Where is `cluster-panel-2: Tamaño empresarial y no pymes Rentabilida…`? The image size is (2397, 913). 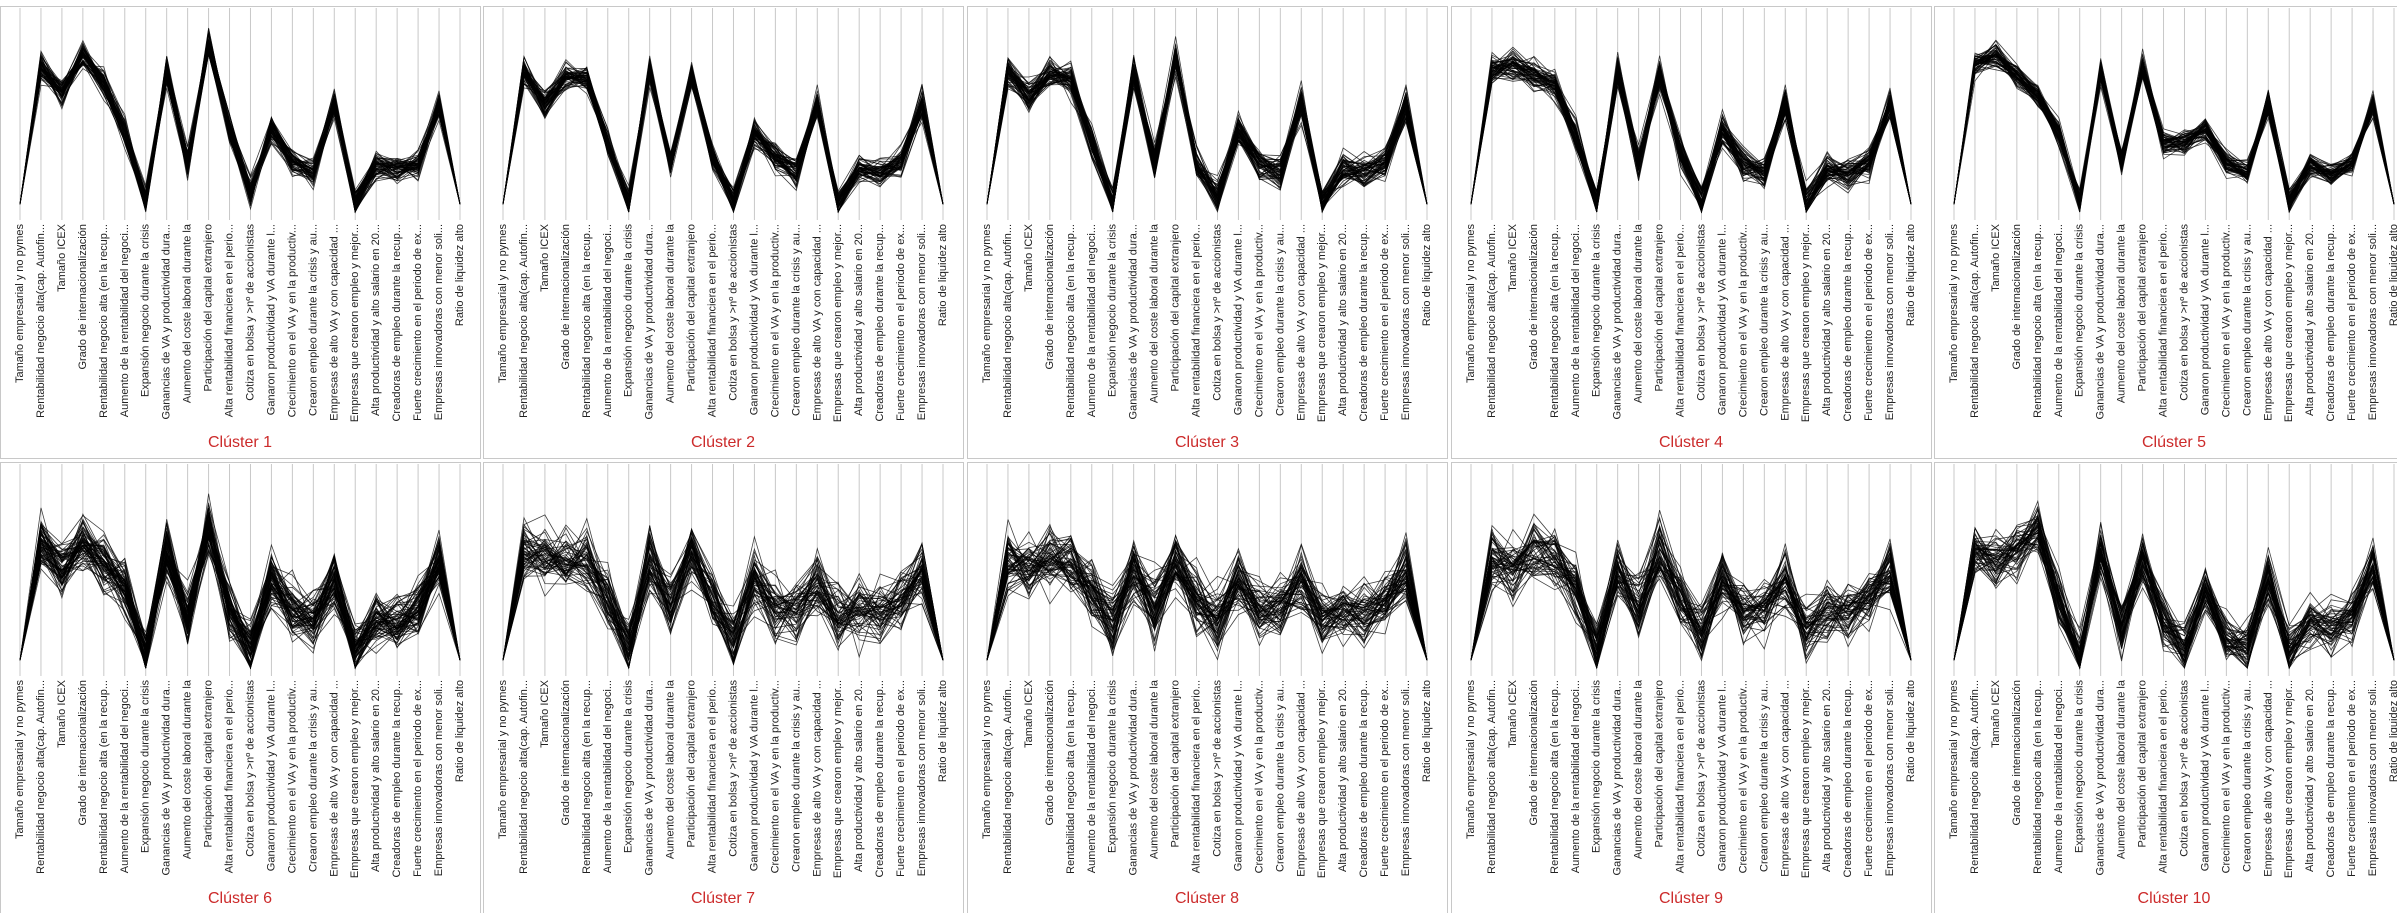 cluster-panel-2: Tamaño empresarial y no pymes Rentabilida… is located at coordinates (723, 232).